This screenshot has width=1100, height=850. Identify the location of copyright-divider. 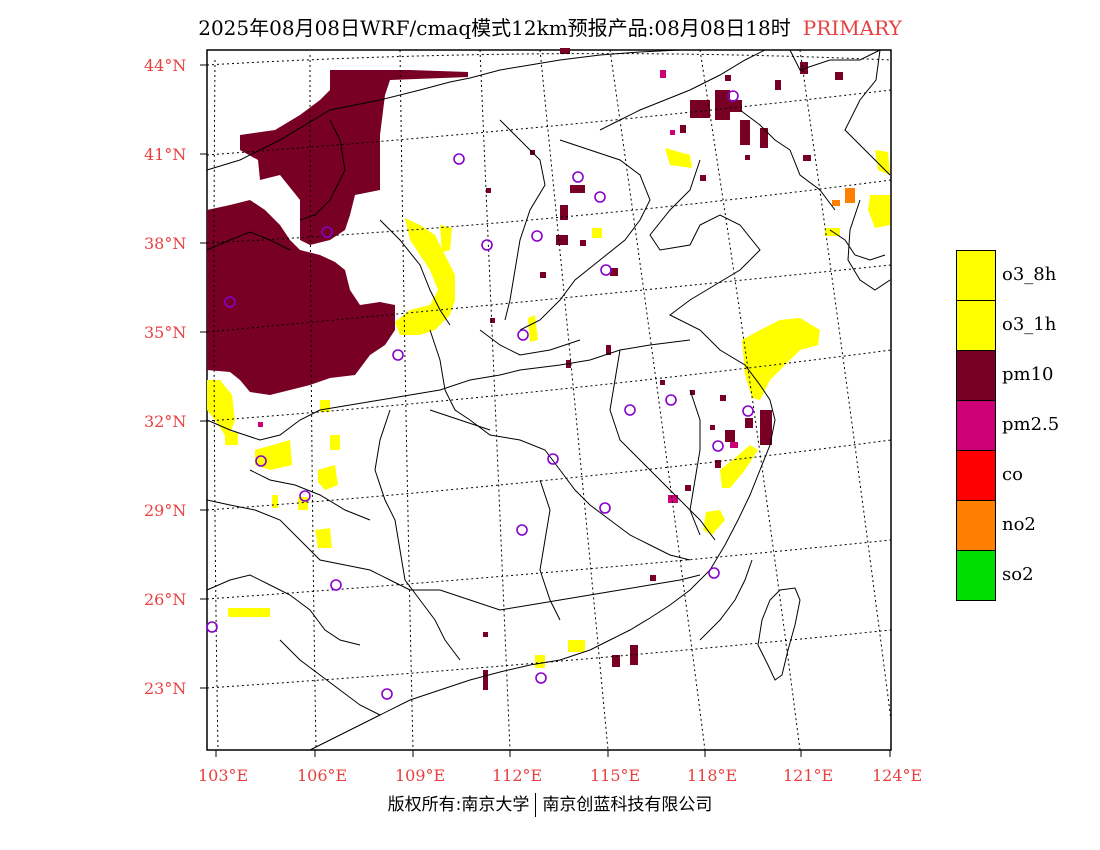
(536, 805).